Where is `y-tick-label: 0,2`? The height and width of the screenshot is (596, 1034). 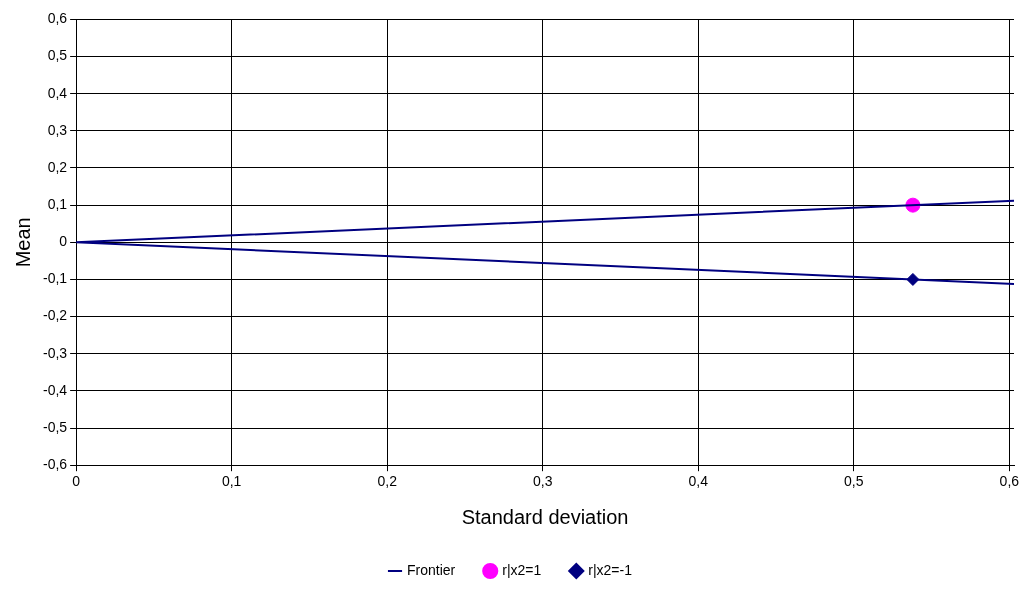
y-tick-label: 0,2 is located at coordinates (57, 166).